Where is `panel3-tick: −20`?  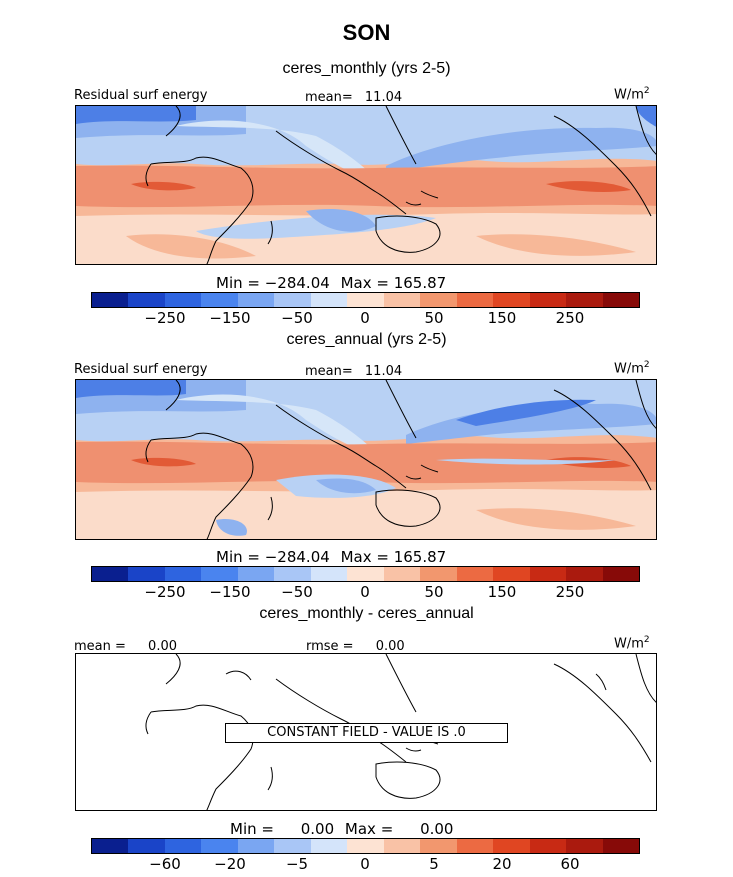
panel3-tick: −20 is located at coordinates (230, 864).